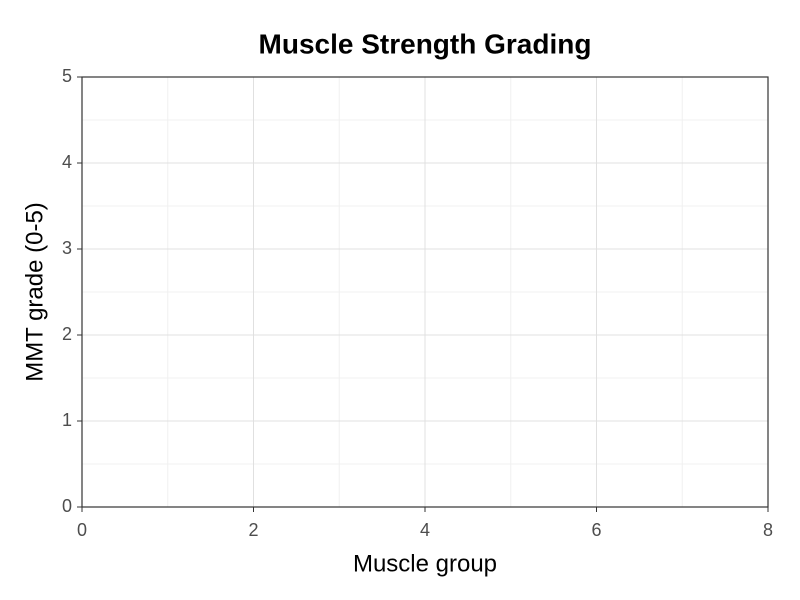  Describe the element at coordinates (67, 162) in the screenshot. I see `y-tick-label: 4` at that location.